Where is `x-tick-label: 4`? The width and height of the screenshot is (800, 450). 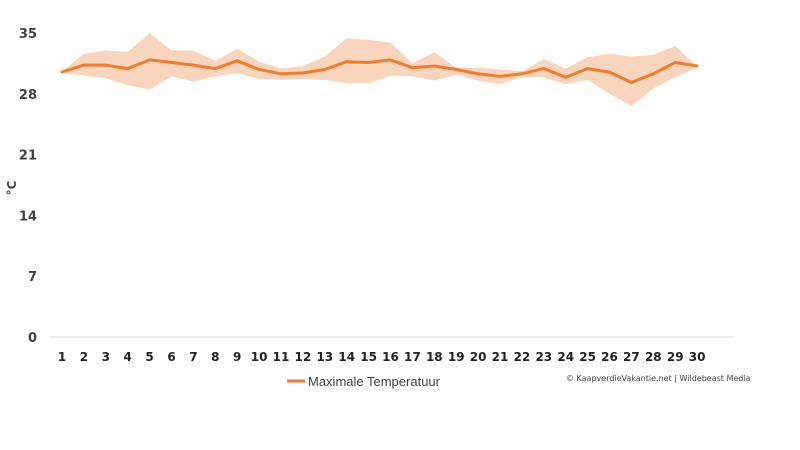 x-tick-label: 4 is located at coordinates (128, 357).